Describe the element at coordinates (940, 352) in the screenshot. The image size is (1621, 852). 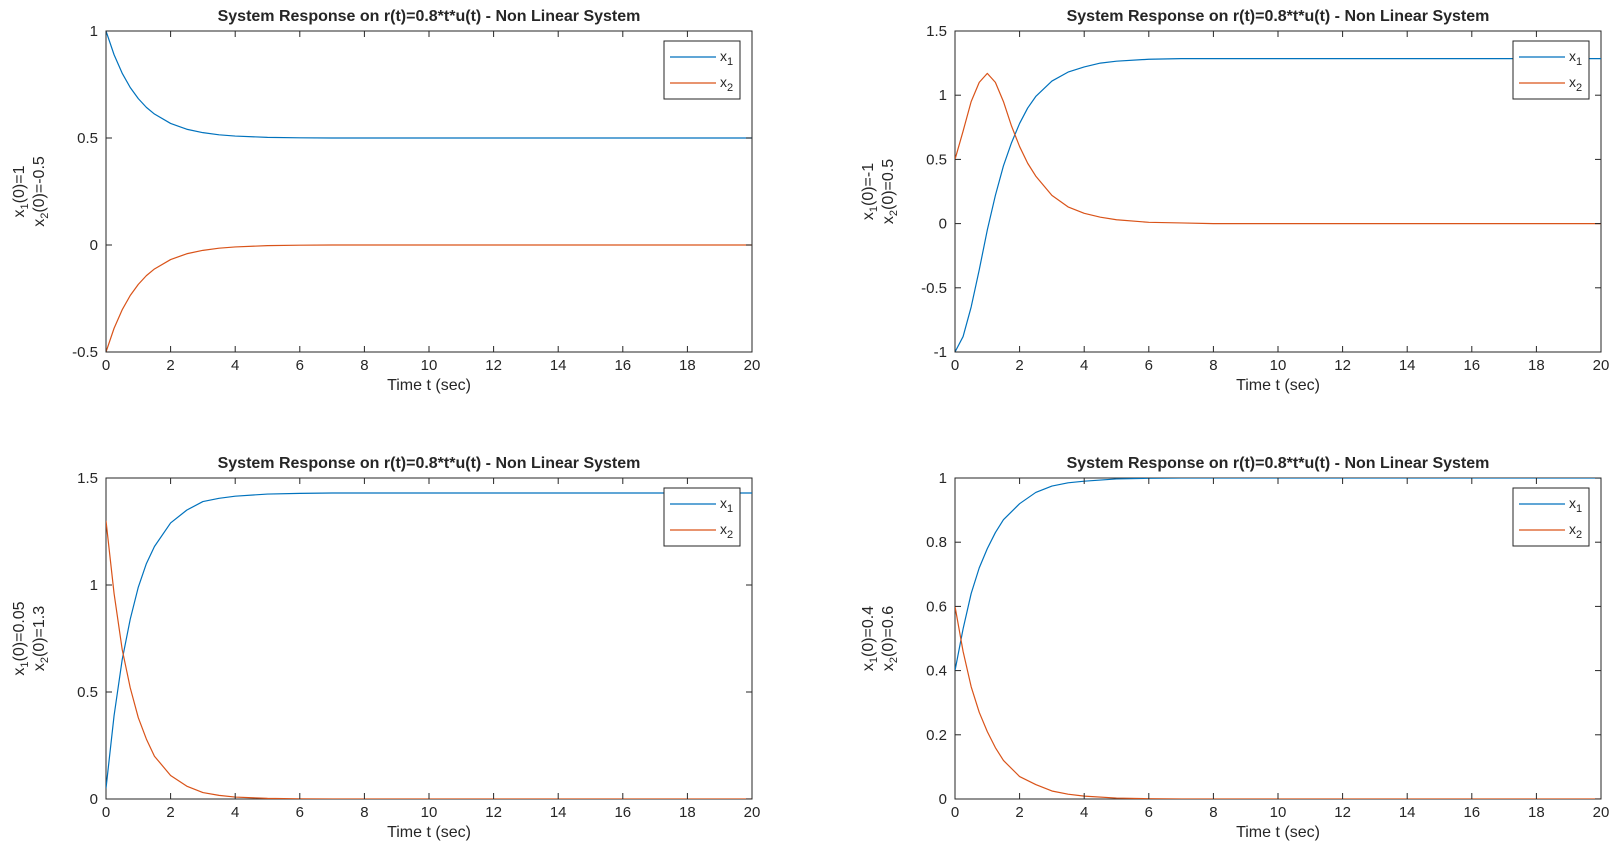
I see `y-tick-label: -1` at that location.